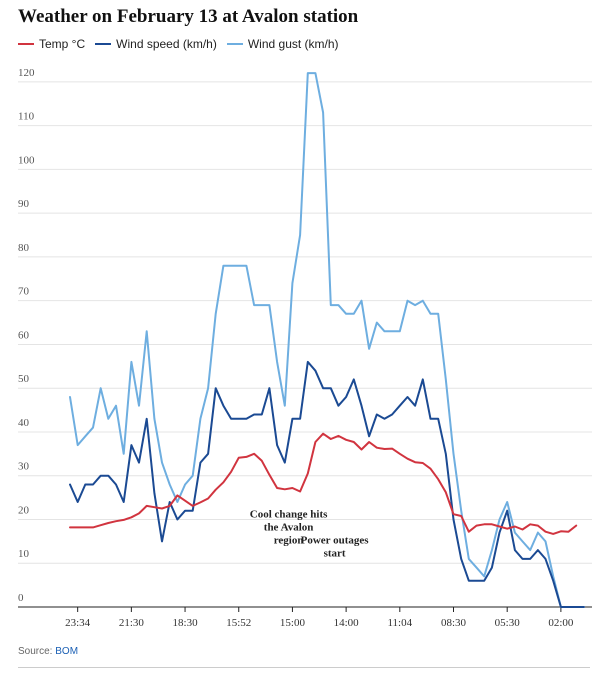  I want to click on x-tick-label-9: 02:00, so click(561, 623).